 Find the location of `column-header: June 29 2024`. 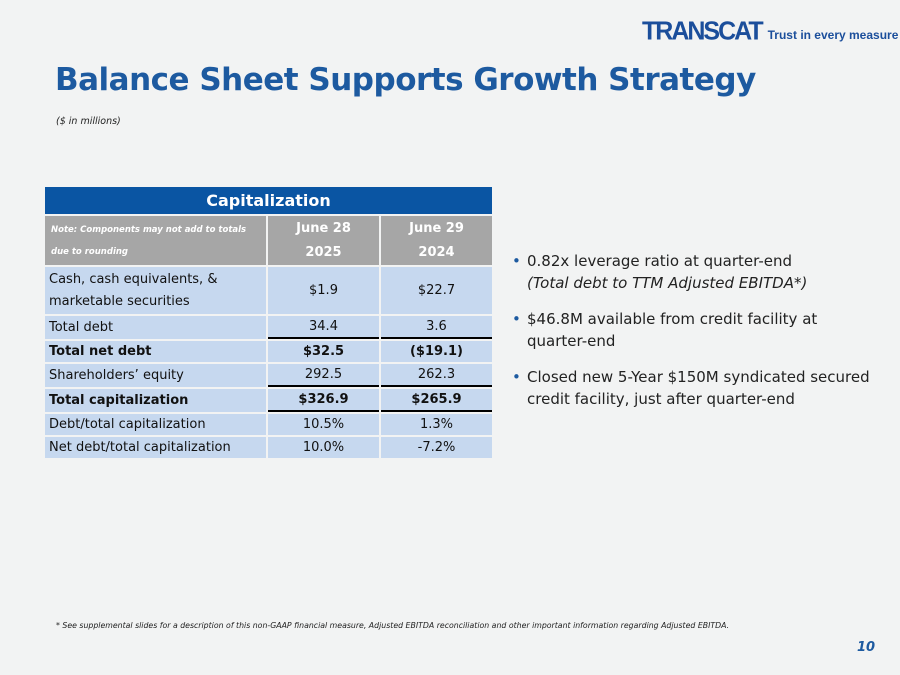

column-header: June 29 2024 is located at coordinates (436, 240).